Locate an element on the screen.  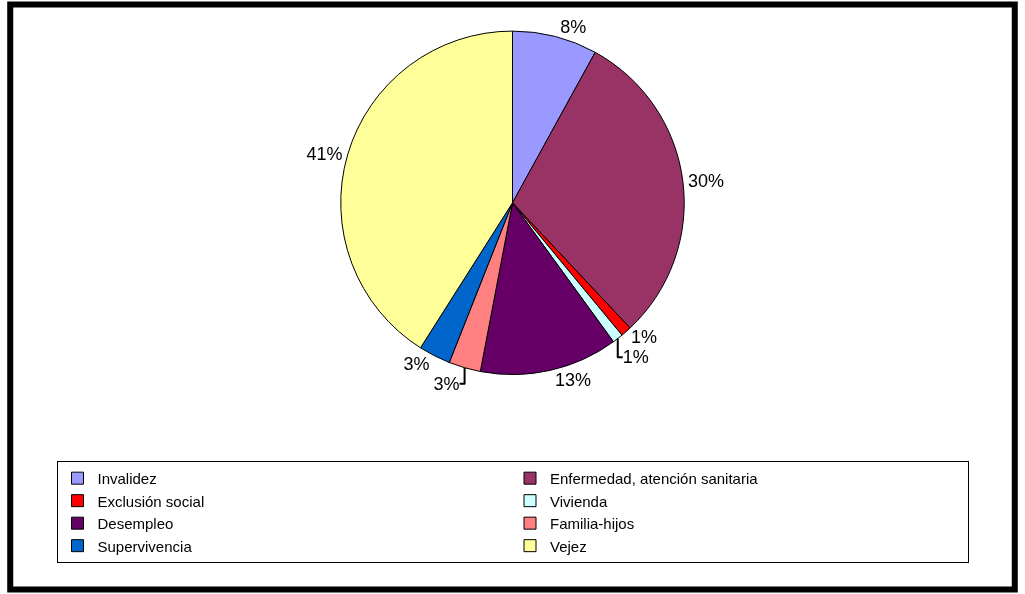
data-label: 41% is located at coordinates (324, 154).